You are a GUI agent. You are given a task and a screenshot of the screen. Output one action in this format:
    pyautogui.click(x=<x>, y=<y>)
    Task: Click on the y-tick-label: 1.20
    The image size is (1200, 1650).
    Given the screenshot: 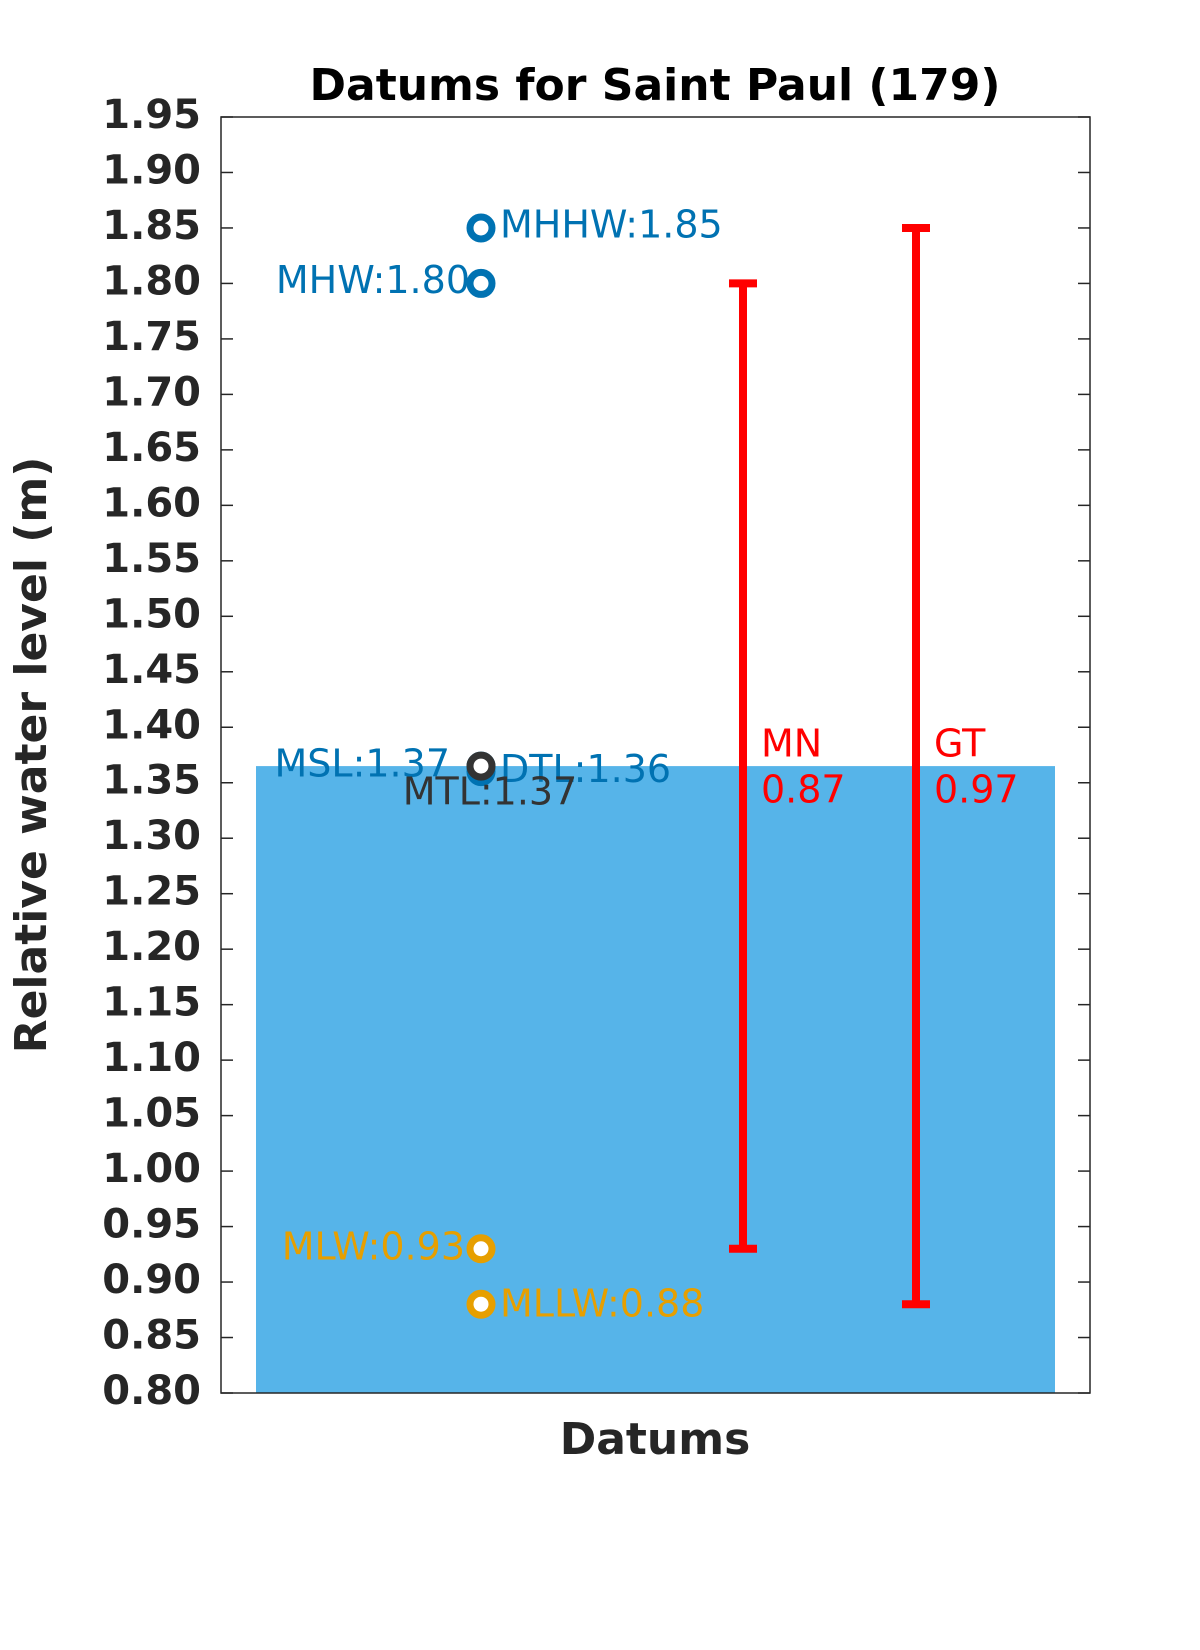 What is the action you would take?
    pyautogui.click(x=151, y=947)
    